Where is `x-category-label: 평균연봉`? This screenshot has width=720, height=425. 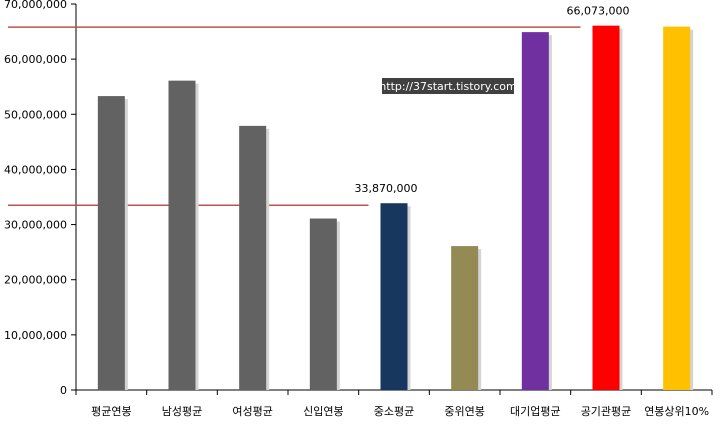
x-category-label: 평균연봉 is located at coordinates (111, 411).